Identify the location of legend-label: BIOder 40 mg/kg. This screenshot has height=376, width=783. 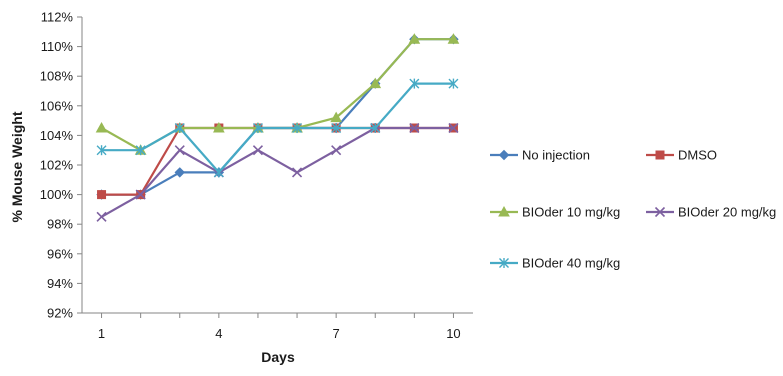
(571, 263).